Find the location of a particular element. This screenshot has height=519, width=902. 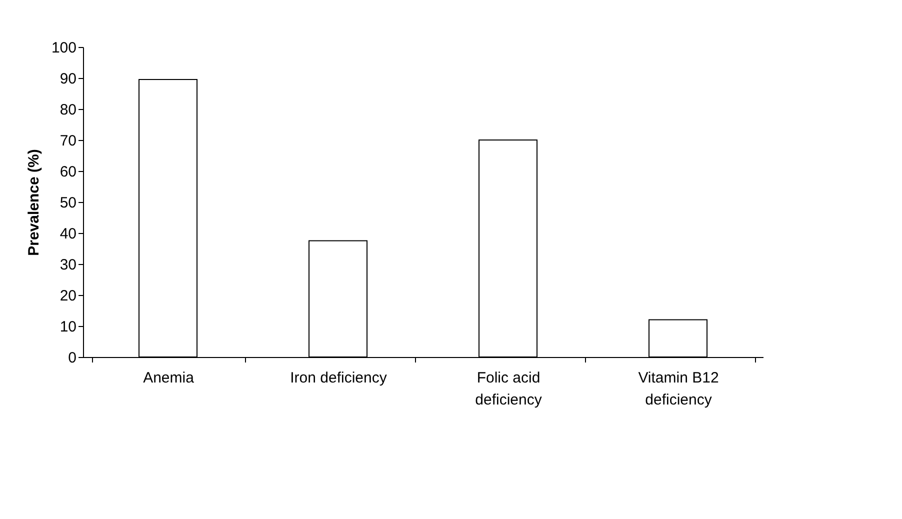

y-tick-label: 70 is located at coordinates (68, 141).